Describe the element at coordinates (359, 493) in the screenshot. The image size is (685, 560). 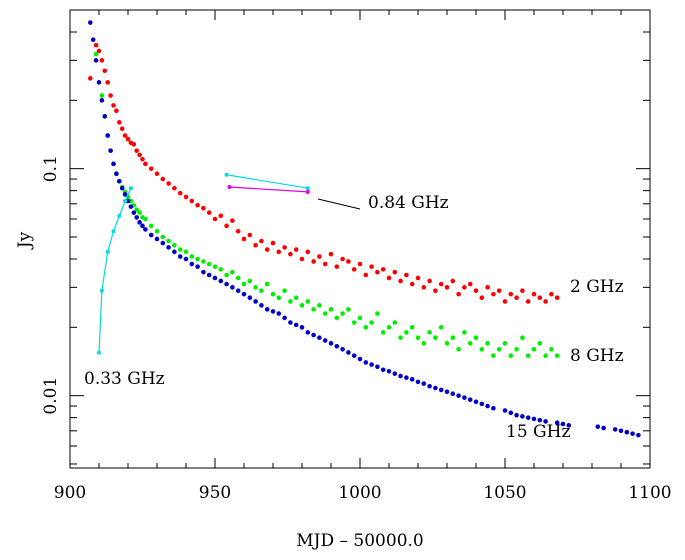
I see `x-tick-label: 1000` at that location.